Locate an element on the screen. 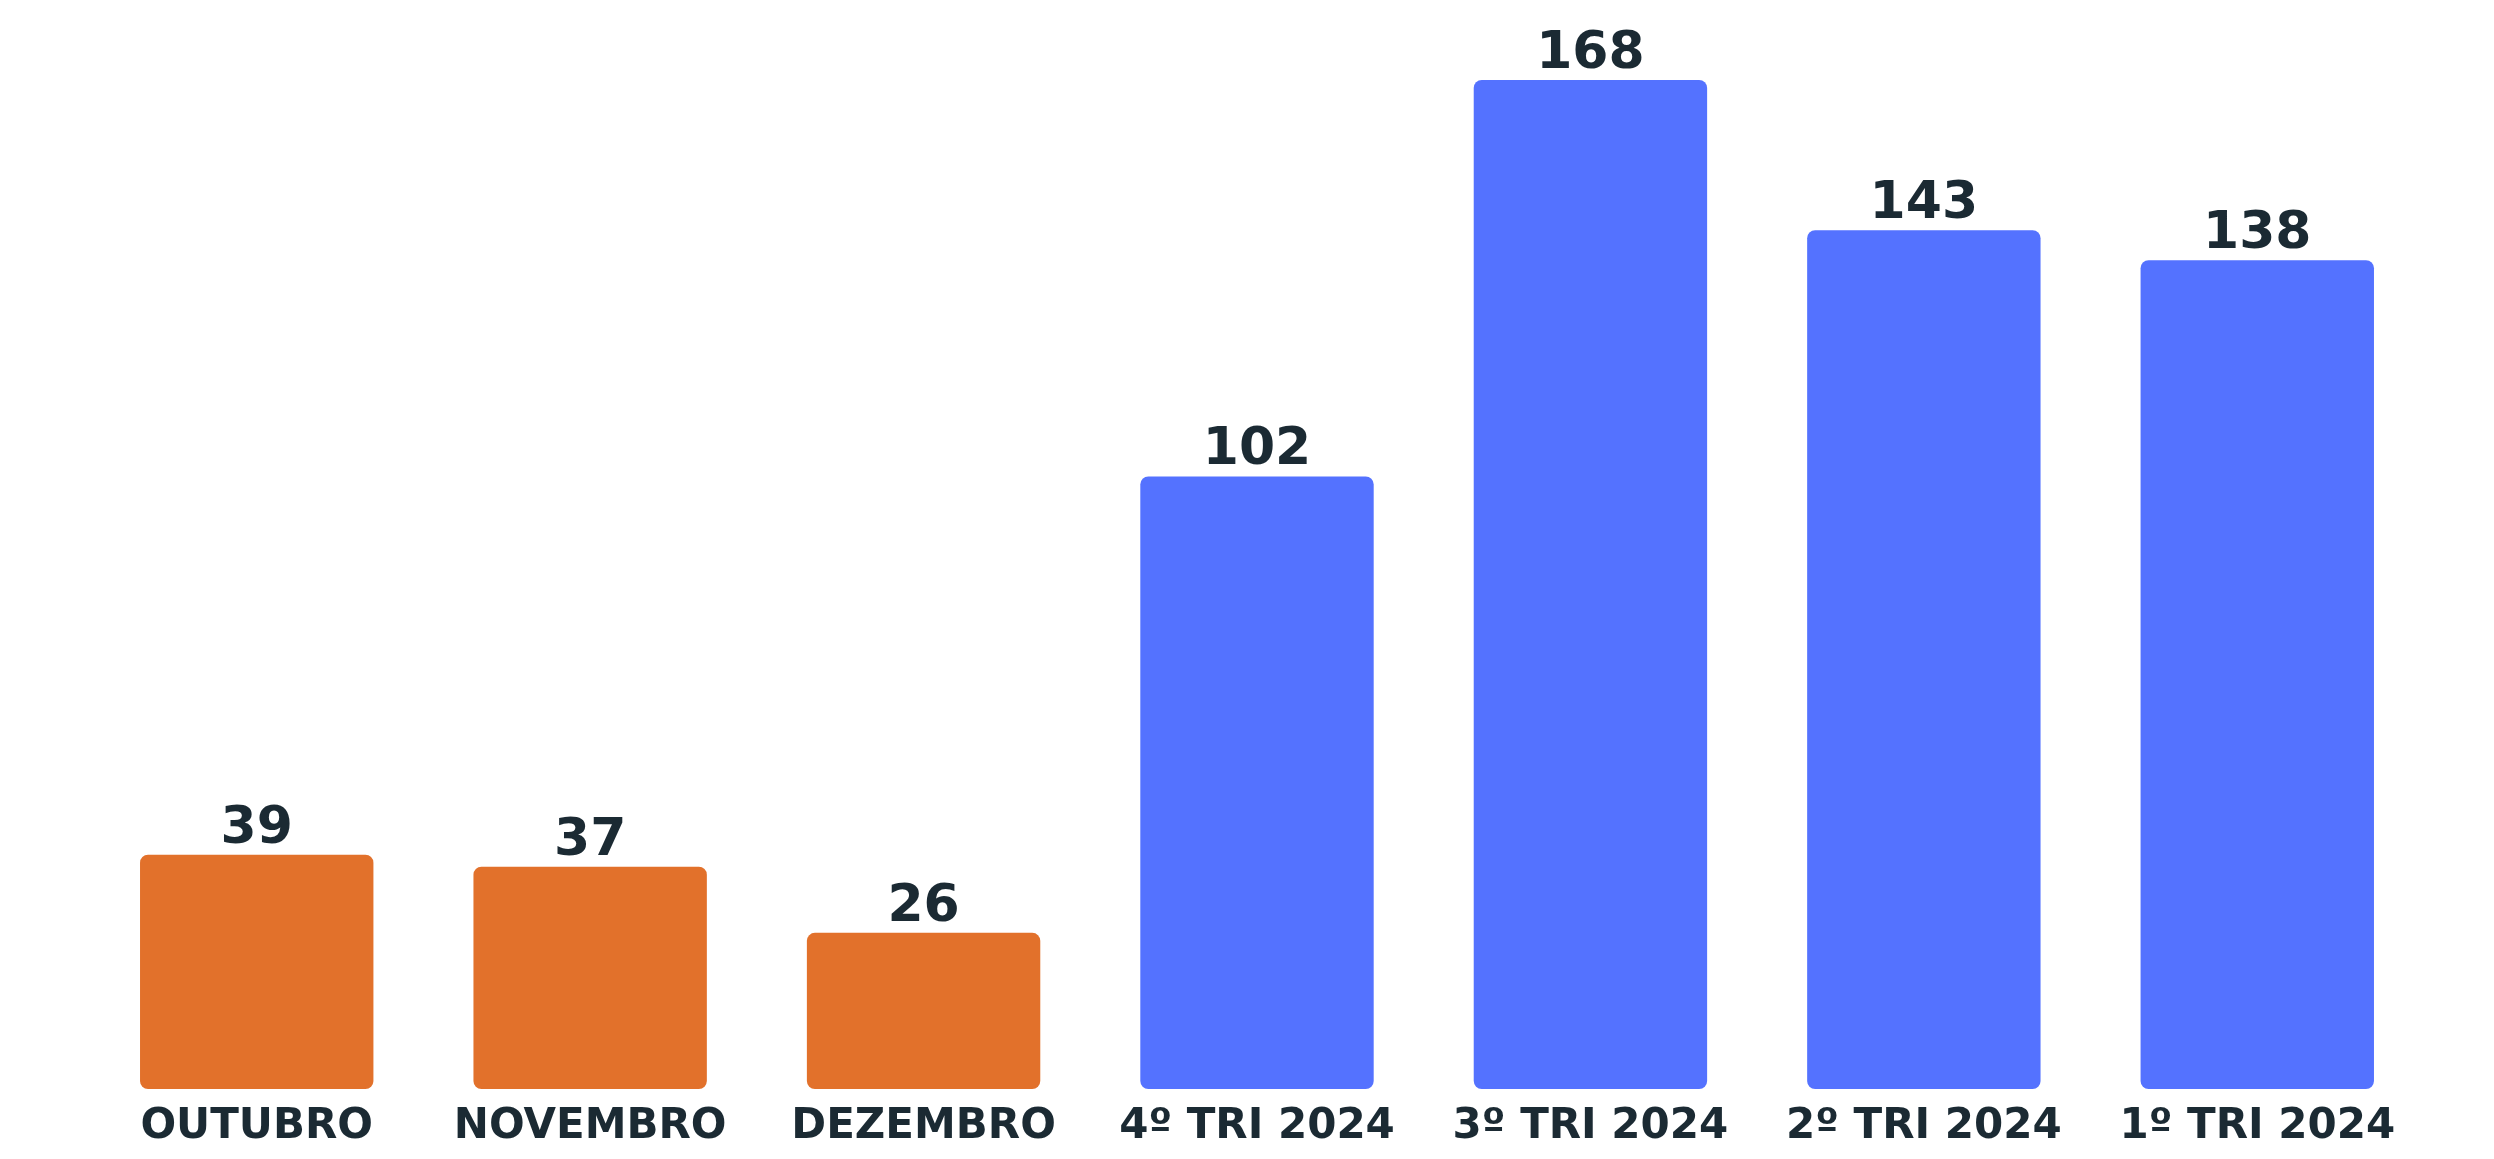 The height and width of the screenshot is (1159, 2494). data-label: 102 is located at coordinates (1257, 446).